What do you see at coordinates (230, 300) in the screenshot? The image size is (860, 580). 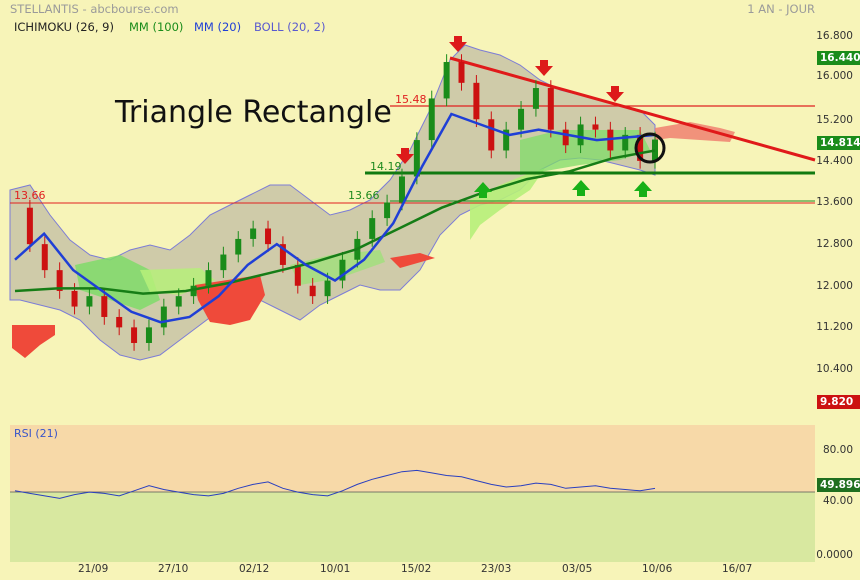 I see `kumo-red-mid` at bounding box center [230, 300].